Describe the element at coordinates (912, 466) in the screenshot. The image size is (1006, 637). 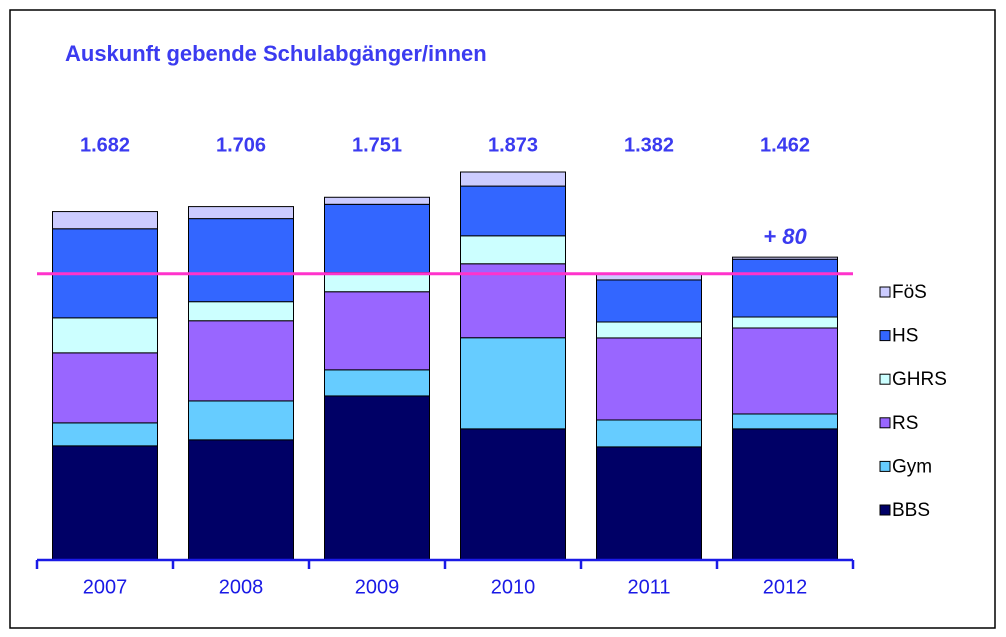
I see `legend-label: Gym` at that location.